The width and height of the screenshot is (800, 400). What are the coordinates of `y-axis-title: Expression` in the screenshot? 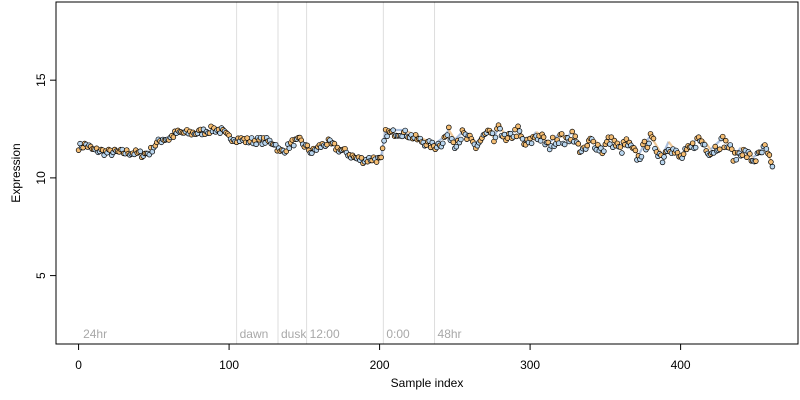 It's located at (16, 172).